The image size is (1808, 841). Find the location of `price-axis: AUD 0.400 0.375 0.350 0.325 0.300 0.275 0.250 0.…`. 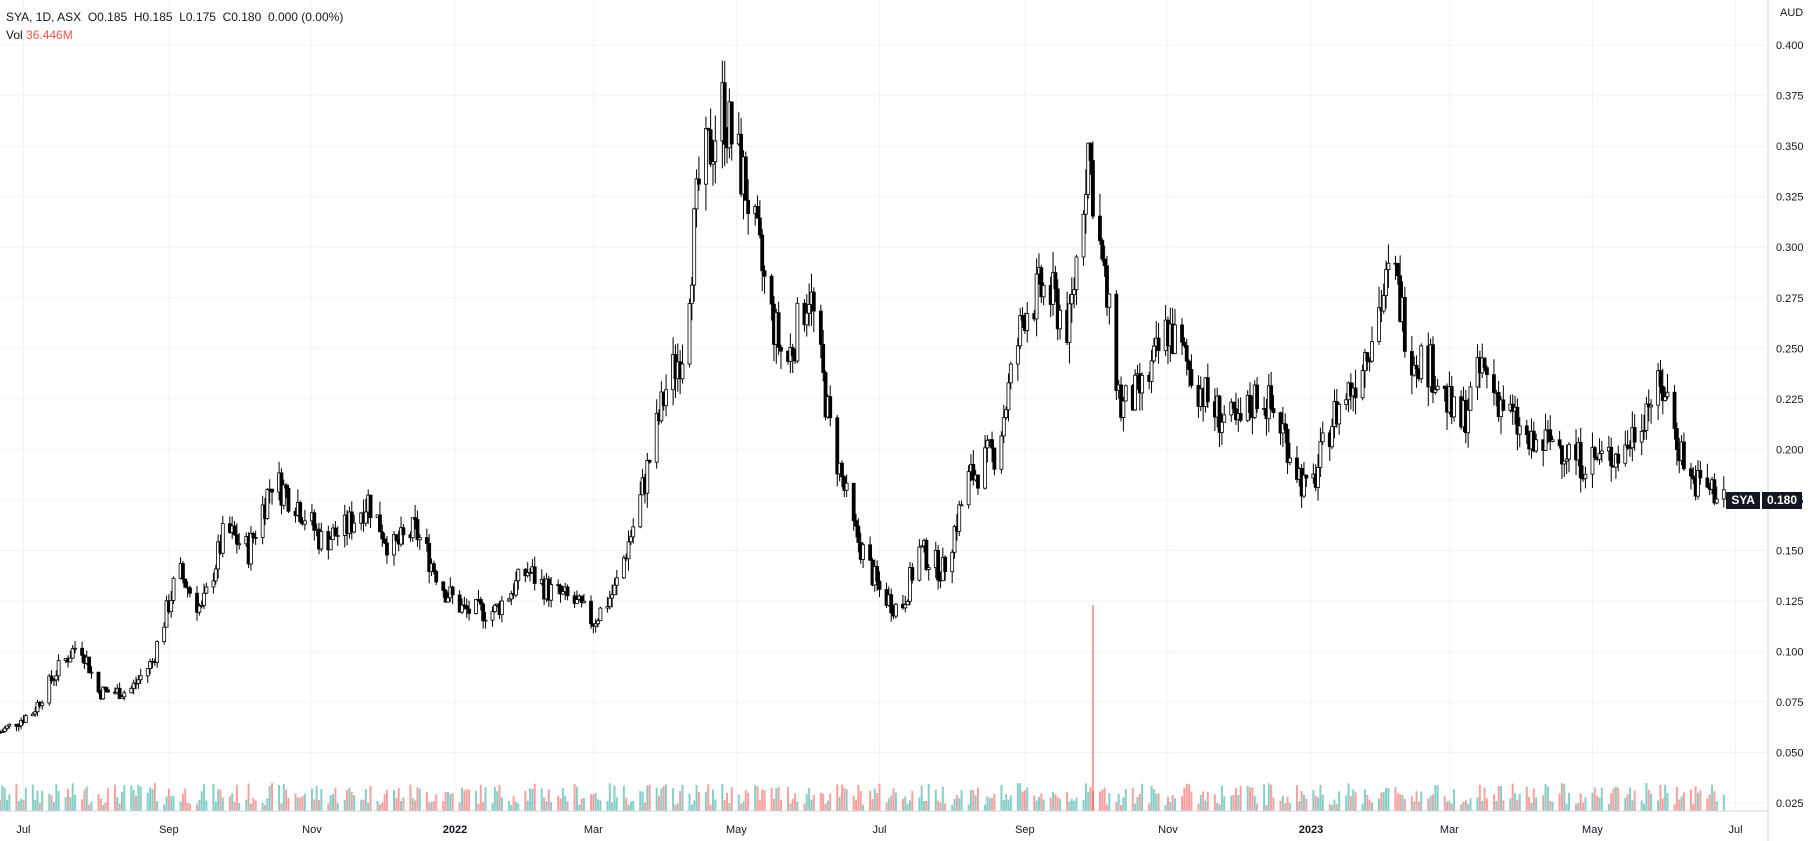

price-axis: AUD 0.400 0.375 0.350 0.325 0.300 0.275 0.250 0.… is located at coordinates (1785, 420).